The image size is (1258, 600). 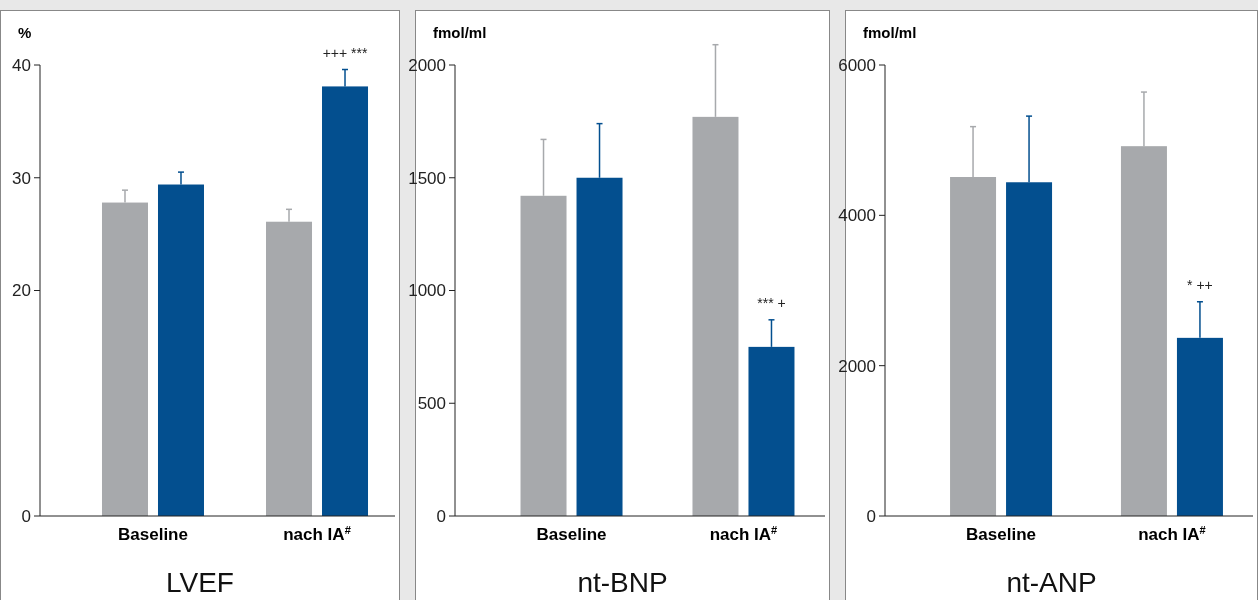 What do you see at coordinates (427, 178) in the screenshot?
I see `y-tick-label: 1500` at bounding box center [427, 178].